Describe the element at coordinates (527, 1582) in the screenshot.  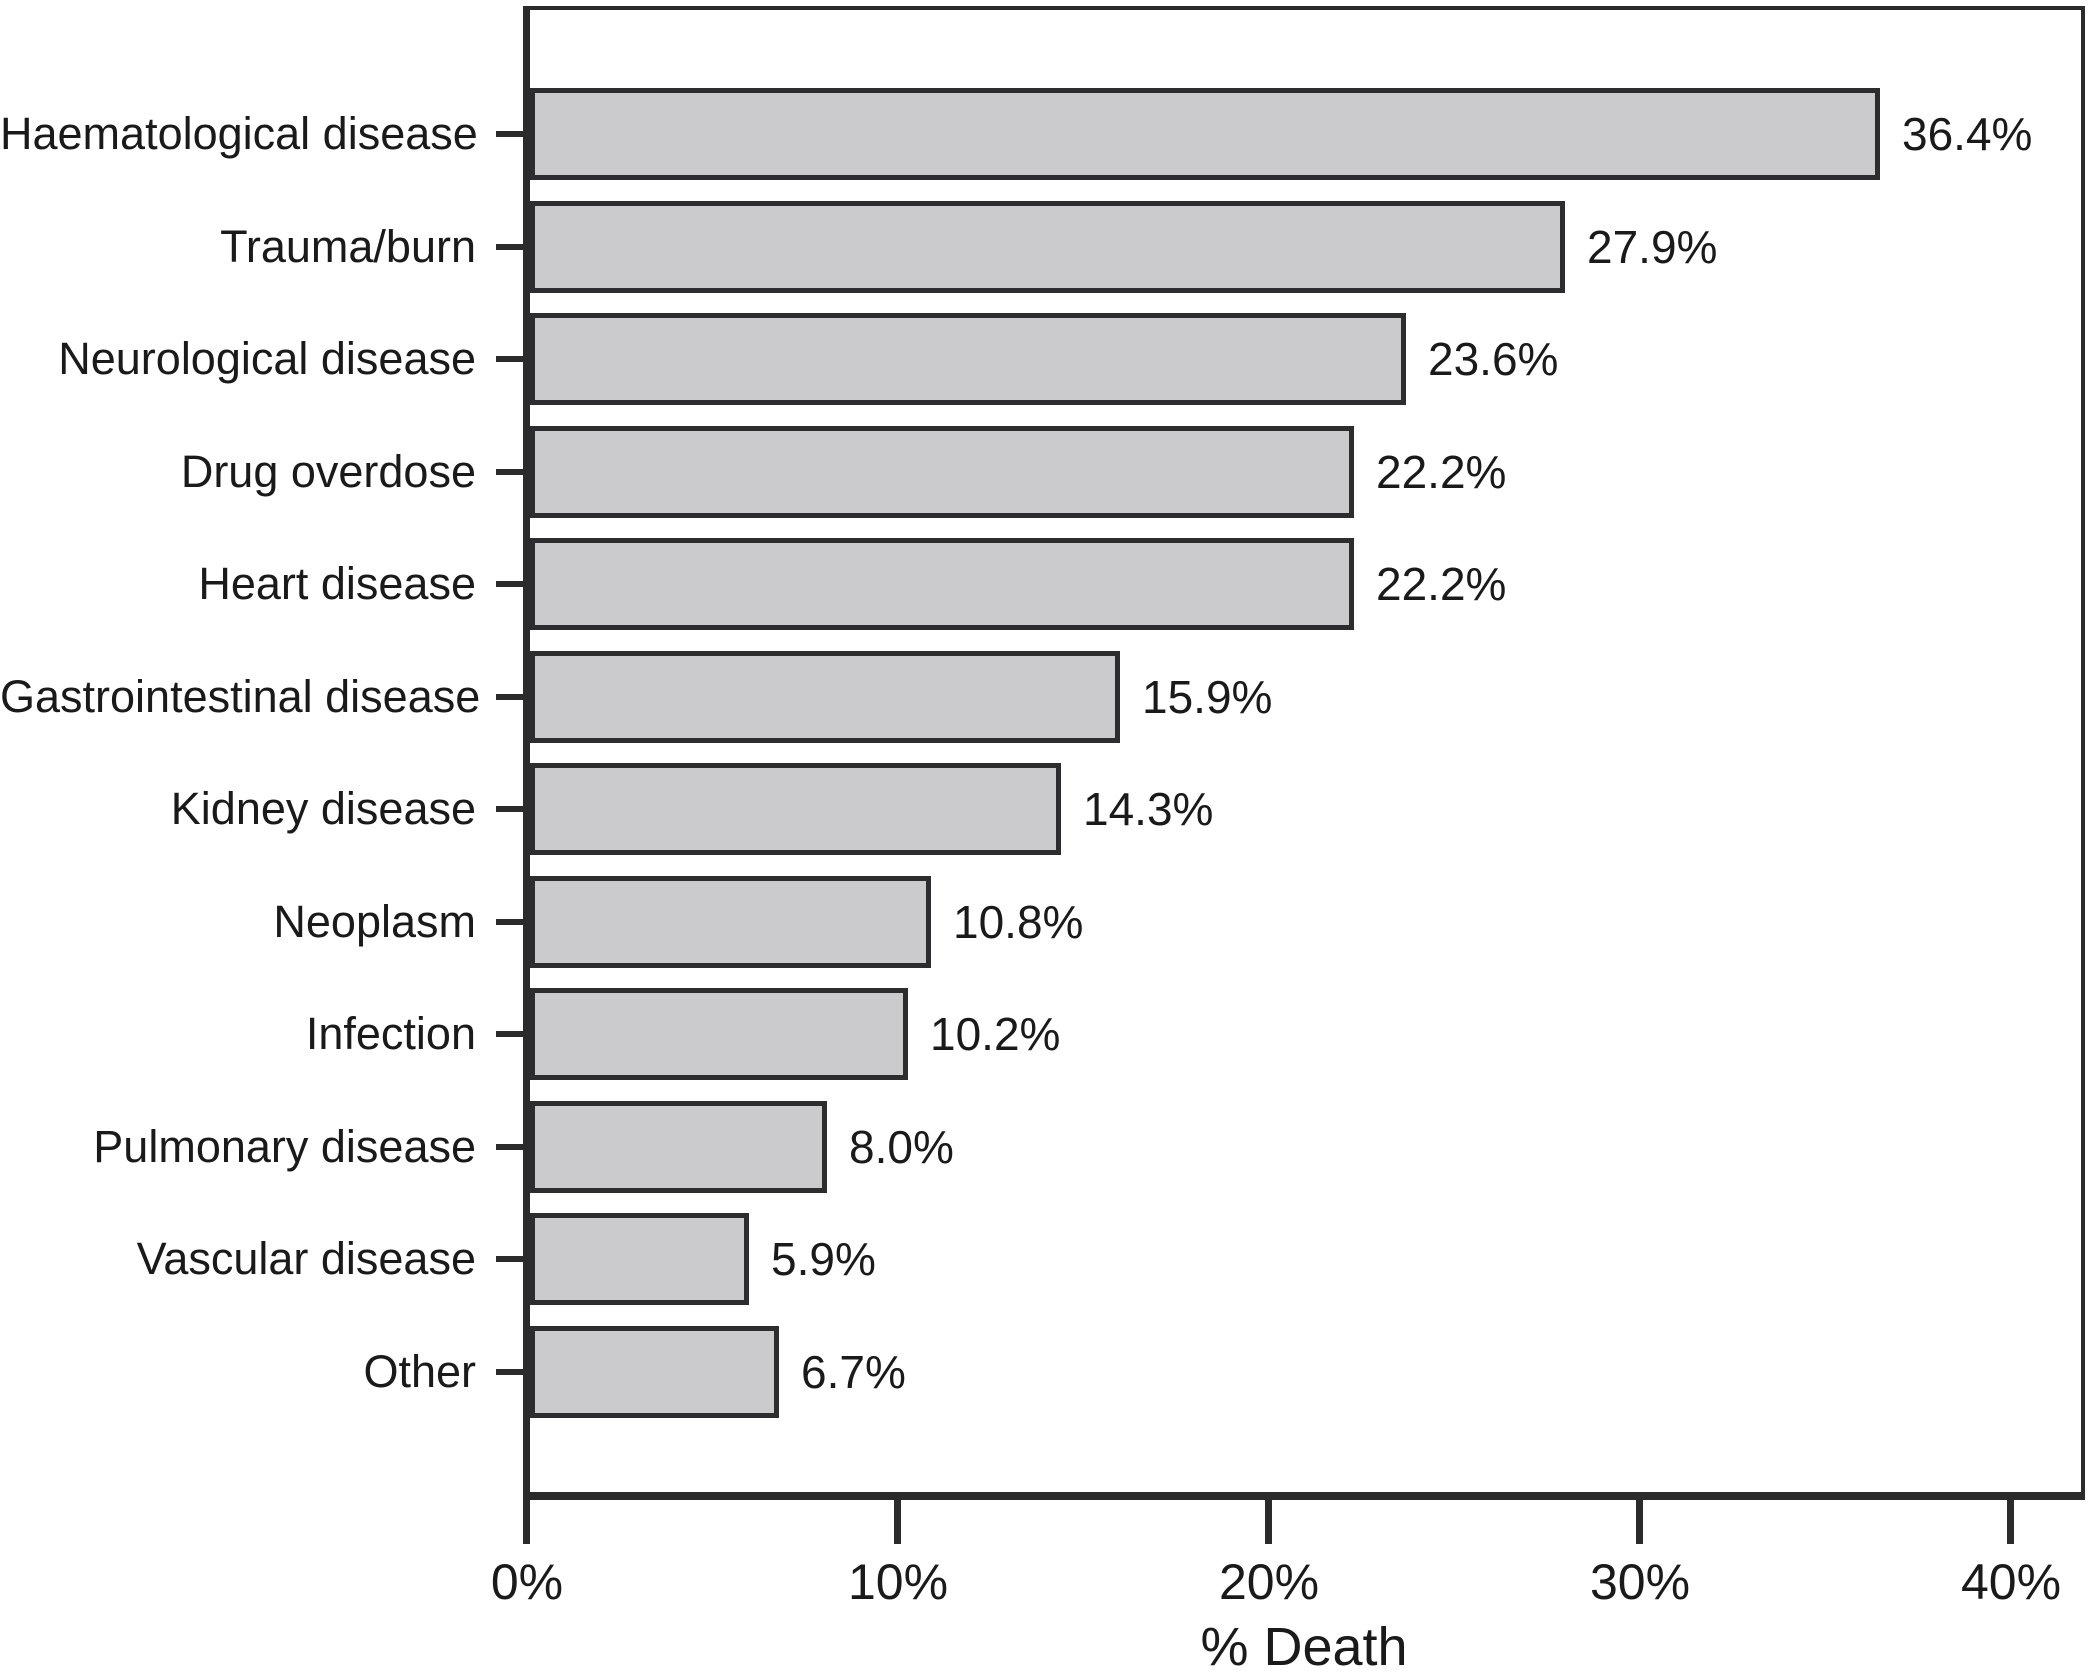
I see `x-axis-tick-label: 0%` at that location.